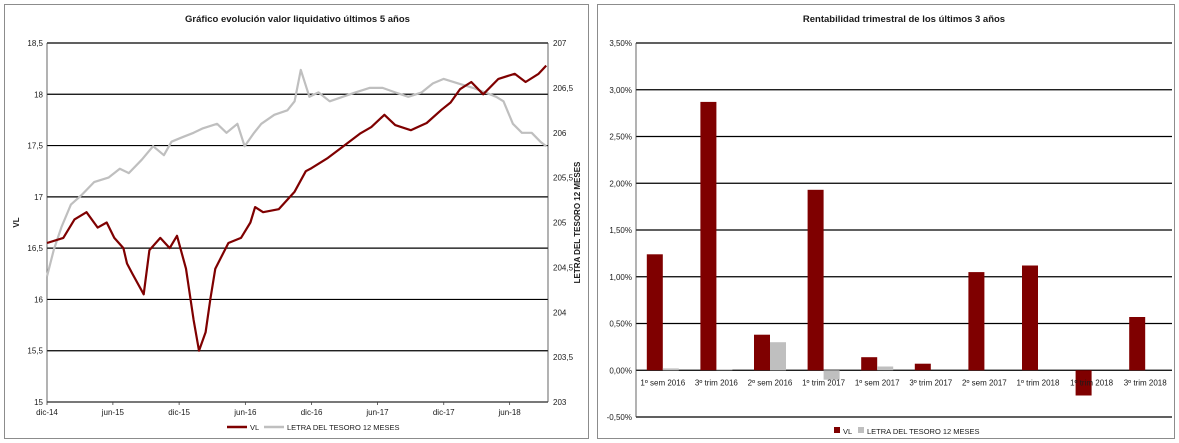 This screenshot has height=443, width=1179. I want to click on y-tick-label: 0,00%, so click(620, 370).